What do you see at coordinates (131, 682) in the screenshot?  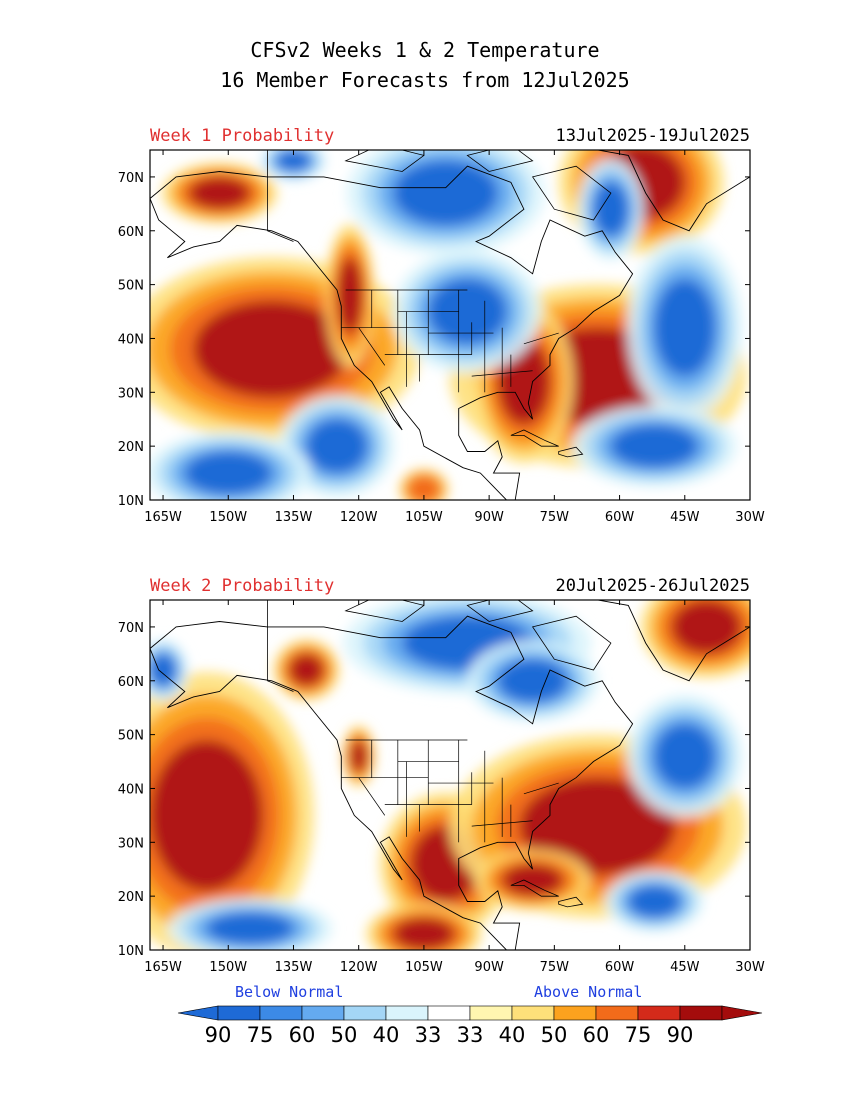 I see `latitude-tick-label: 60N` at bounding box center [131, 682].